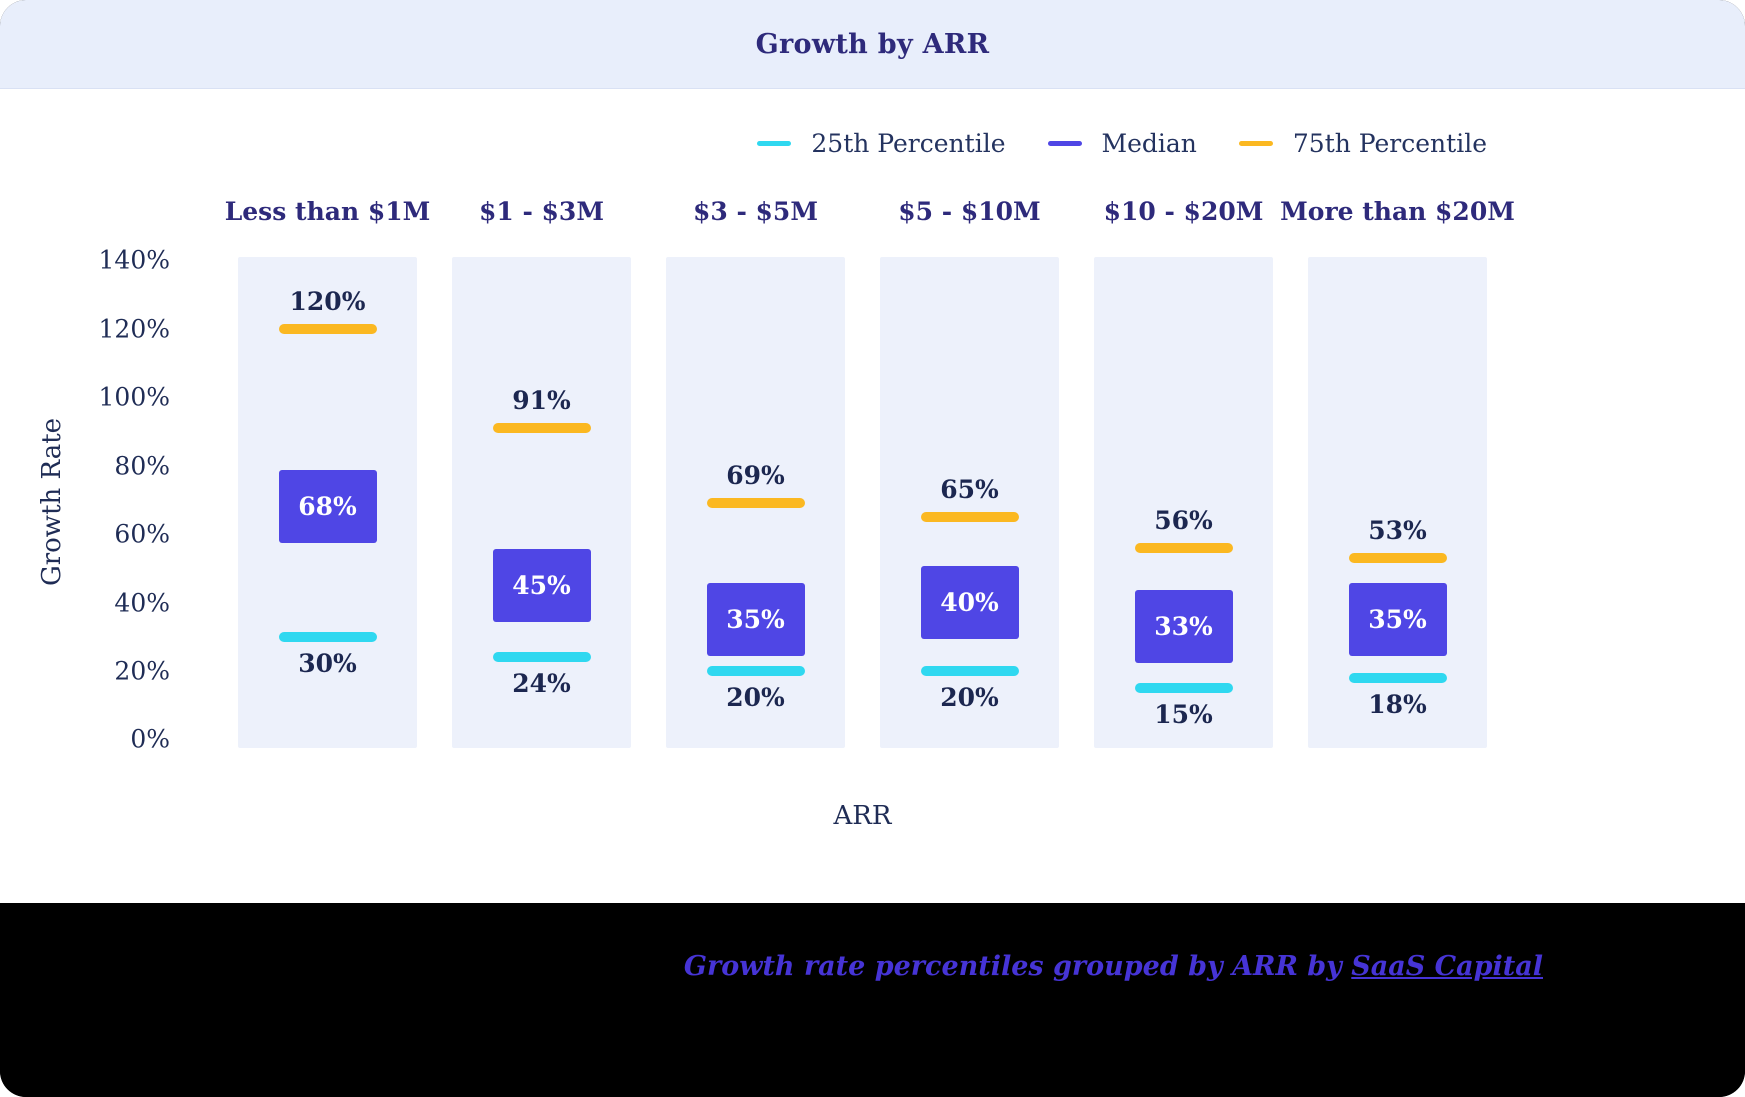 The image size is (1745, 1097). I want to click on legend: 25th Percentile Median 75th Percentile, so click(1122, 143).